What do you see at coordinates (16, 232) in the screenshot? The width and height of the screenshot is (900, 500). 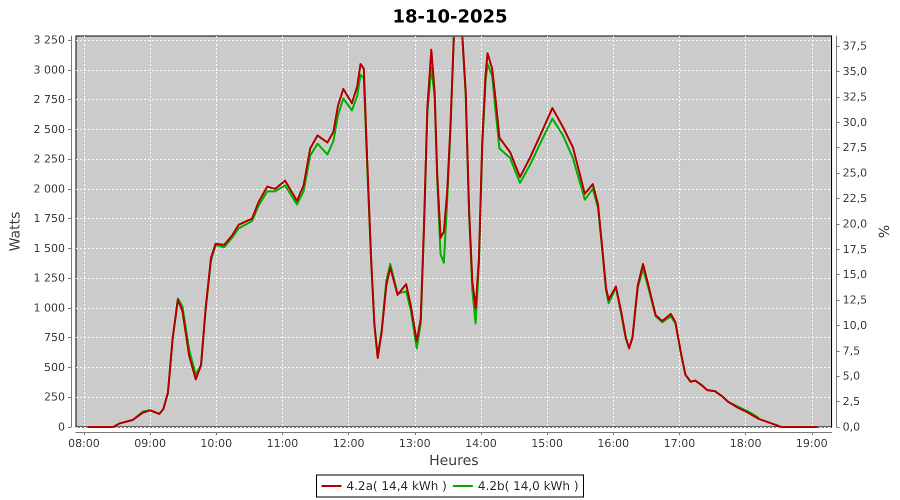 I see `y-axis-title: Watts` at bounding box center [16, 232].